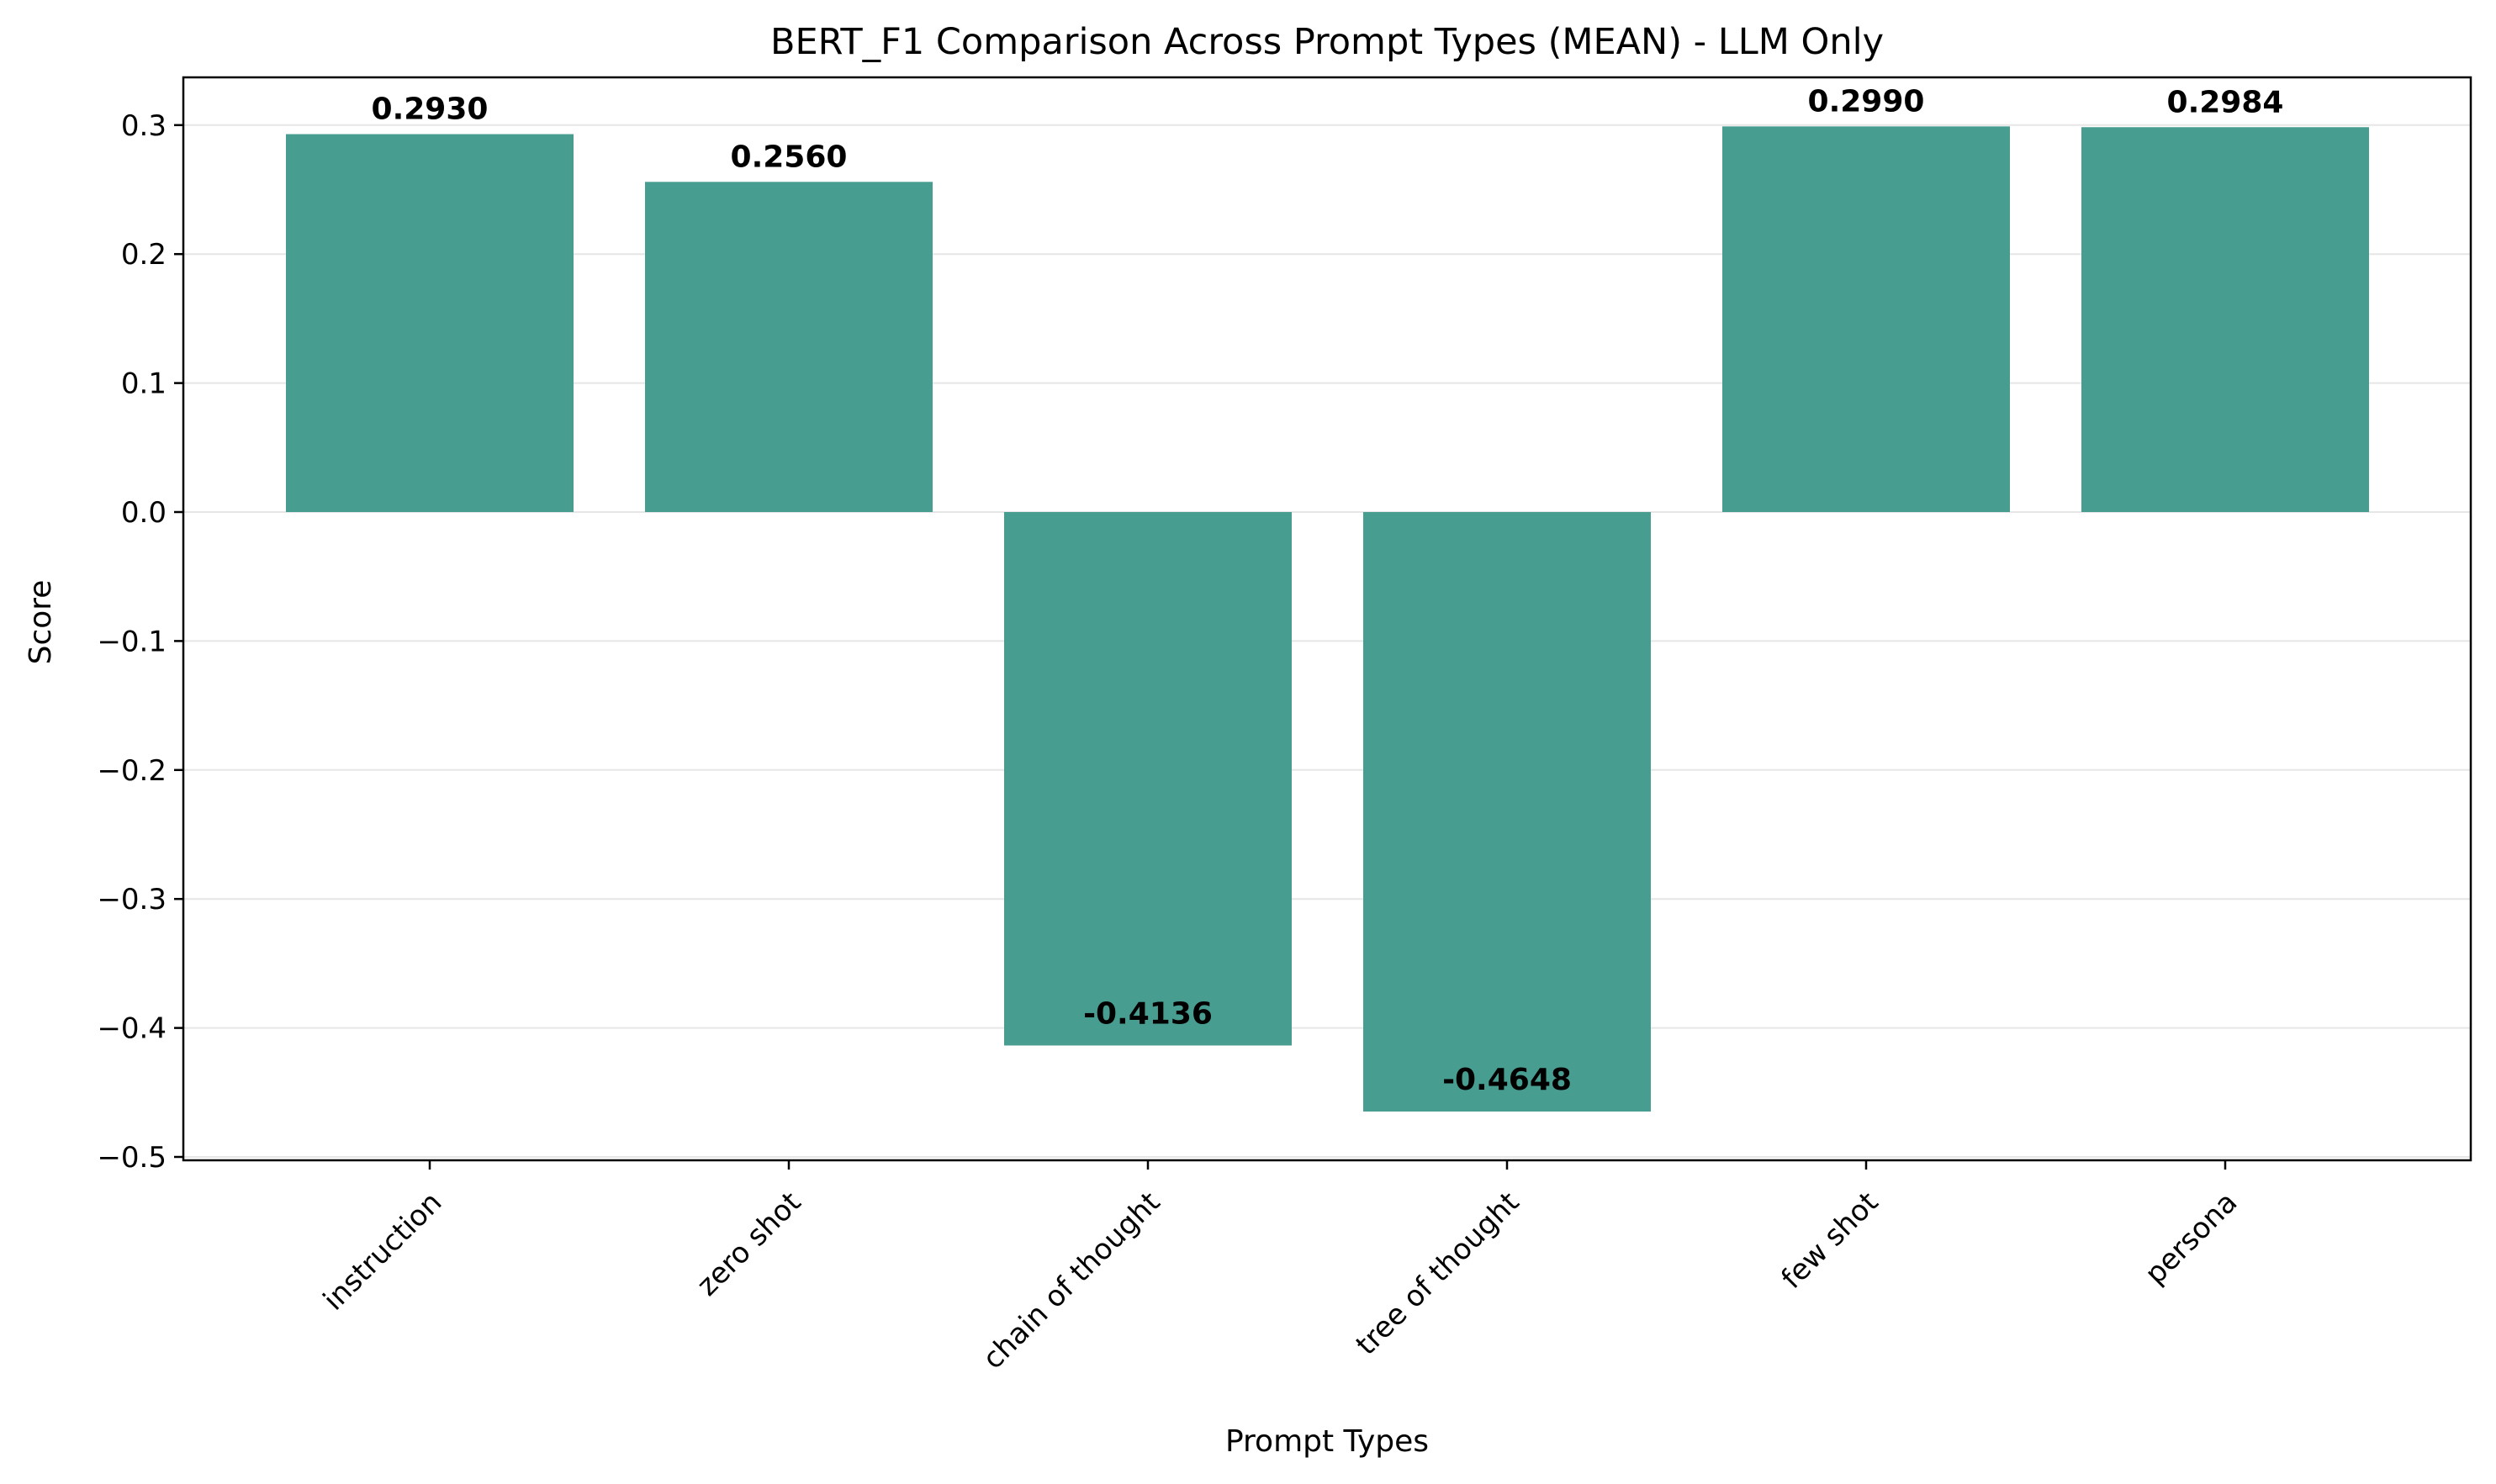 The height and width of the screenshot is (1484, 2496). What do you see at coordinates (1327, 1441) in the screenshot?
I see `x-axis-title: Prompt Types` at bounding box center [1327, 1441].